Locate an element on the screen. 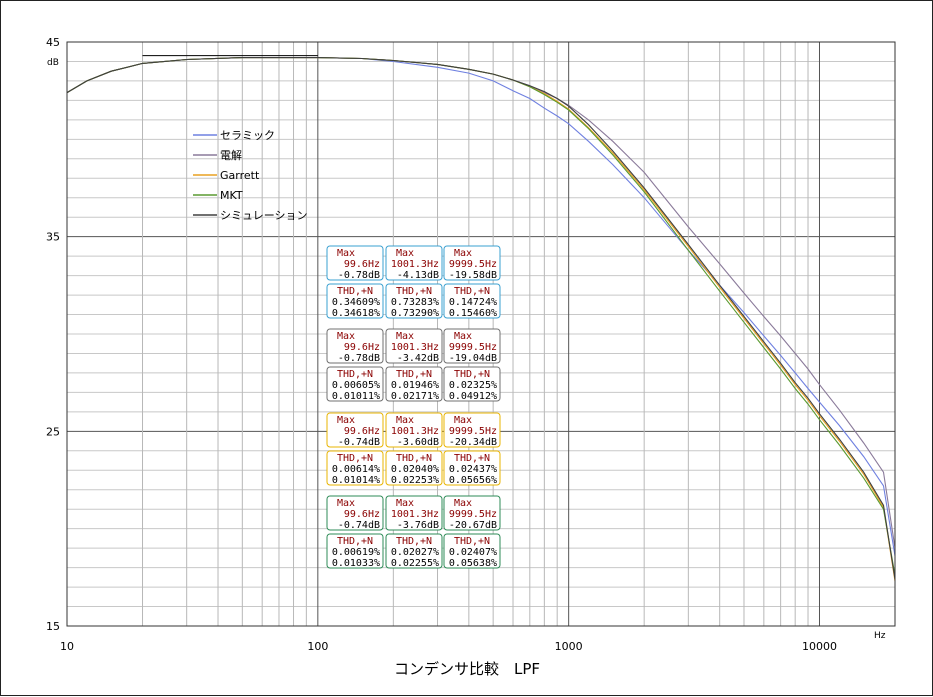 The width and height of the screenshot is (933, 697). thd-value-1: 0.34609% is located at coordinates (356, 302).